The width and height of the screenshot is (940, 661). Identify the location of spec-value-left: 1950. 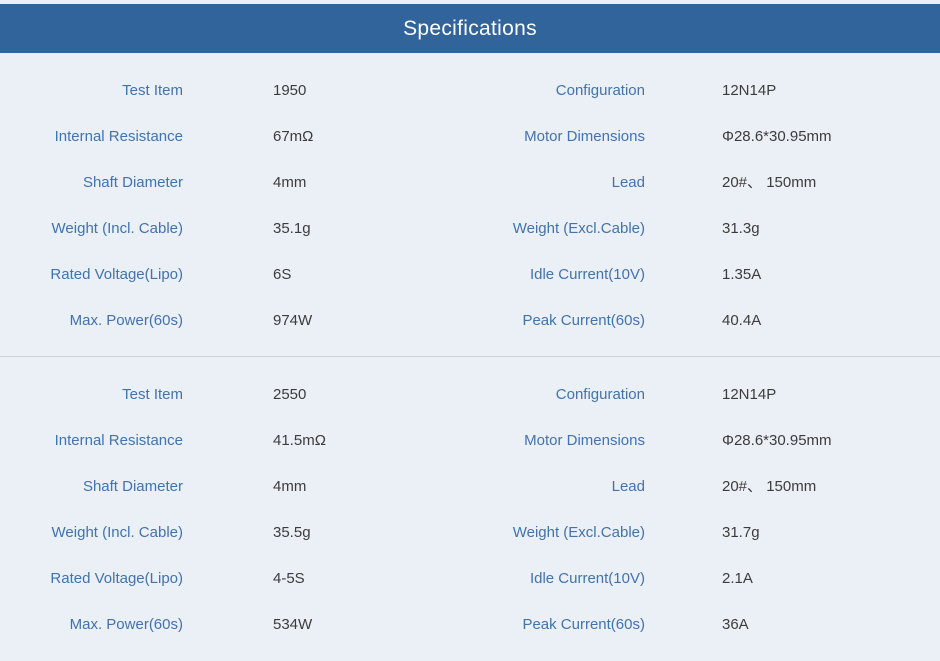
(290, 90).